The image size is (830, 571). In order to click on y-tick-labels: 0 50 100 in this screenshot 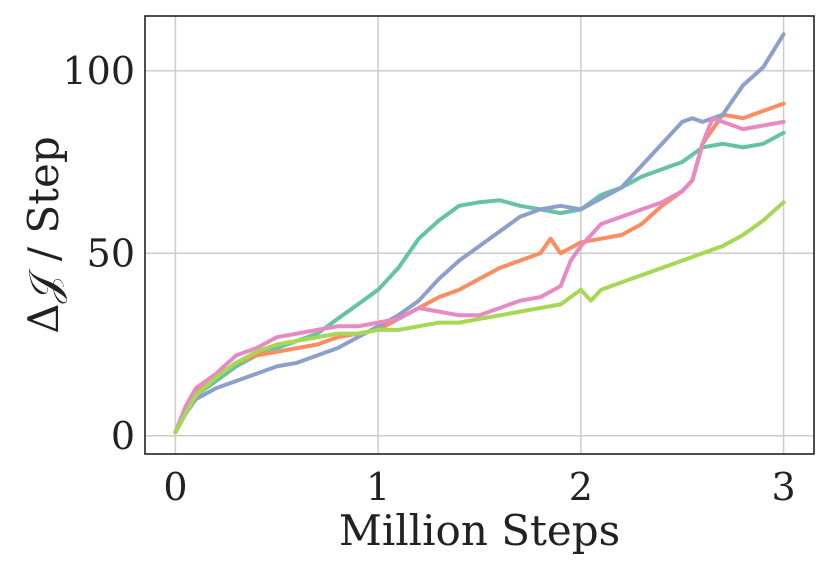, I will do `click(98, 253)`.